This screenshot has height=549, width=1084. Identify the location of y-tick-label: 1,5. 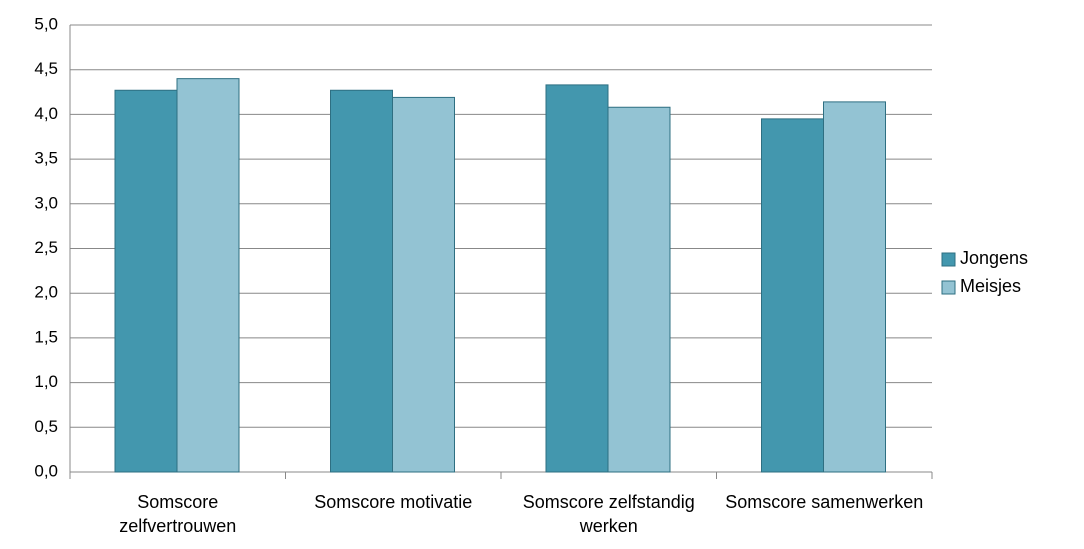
(46, 336).